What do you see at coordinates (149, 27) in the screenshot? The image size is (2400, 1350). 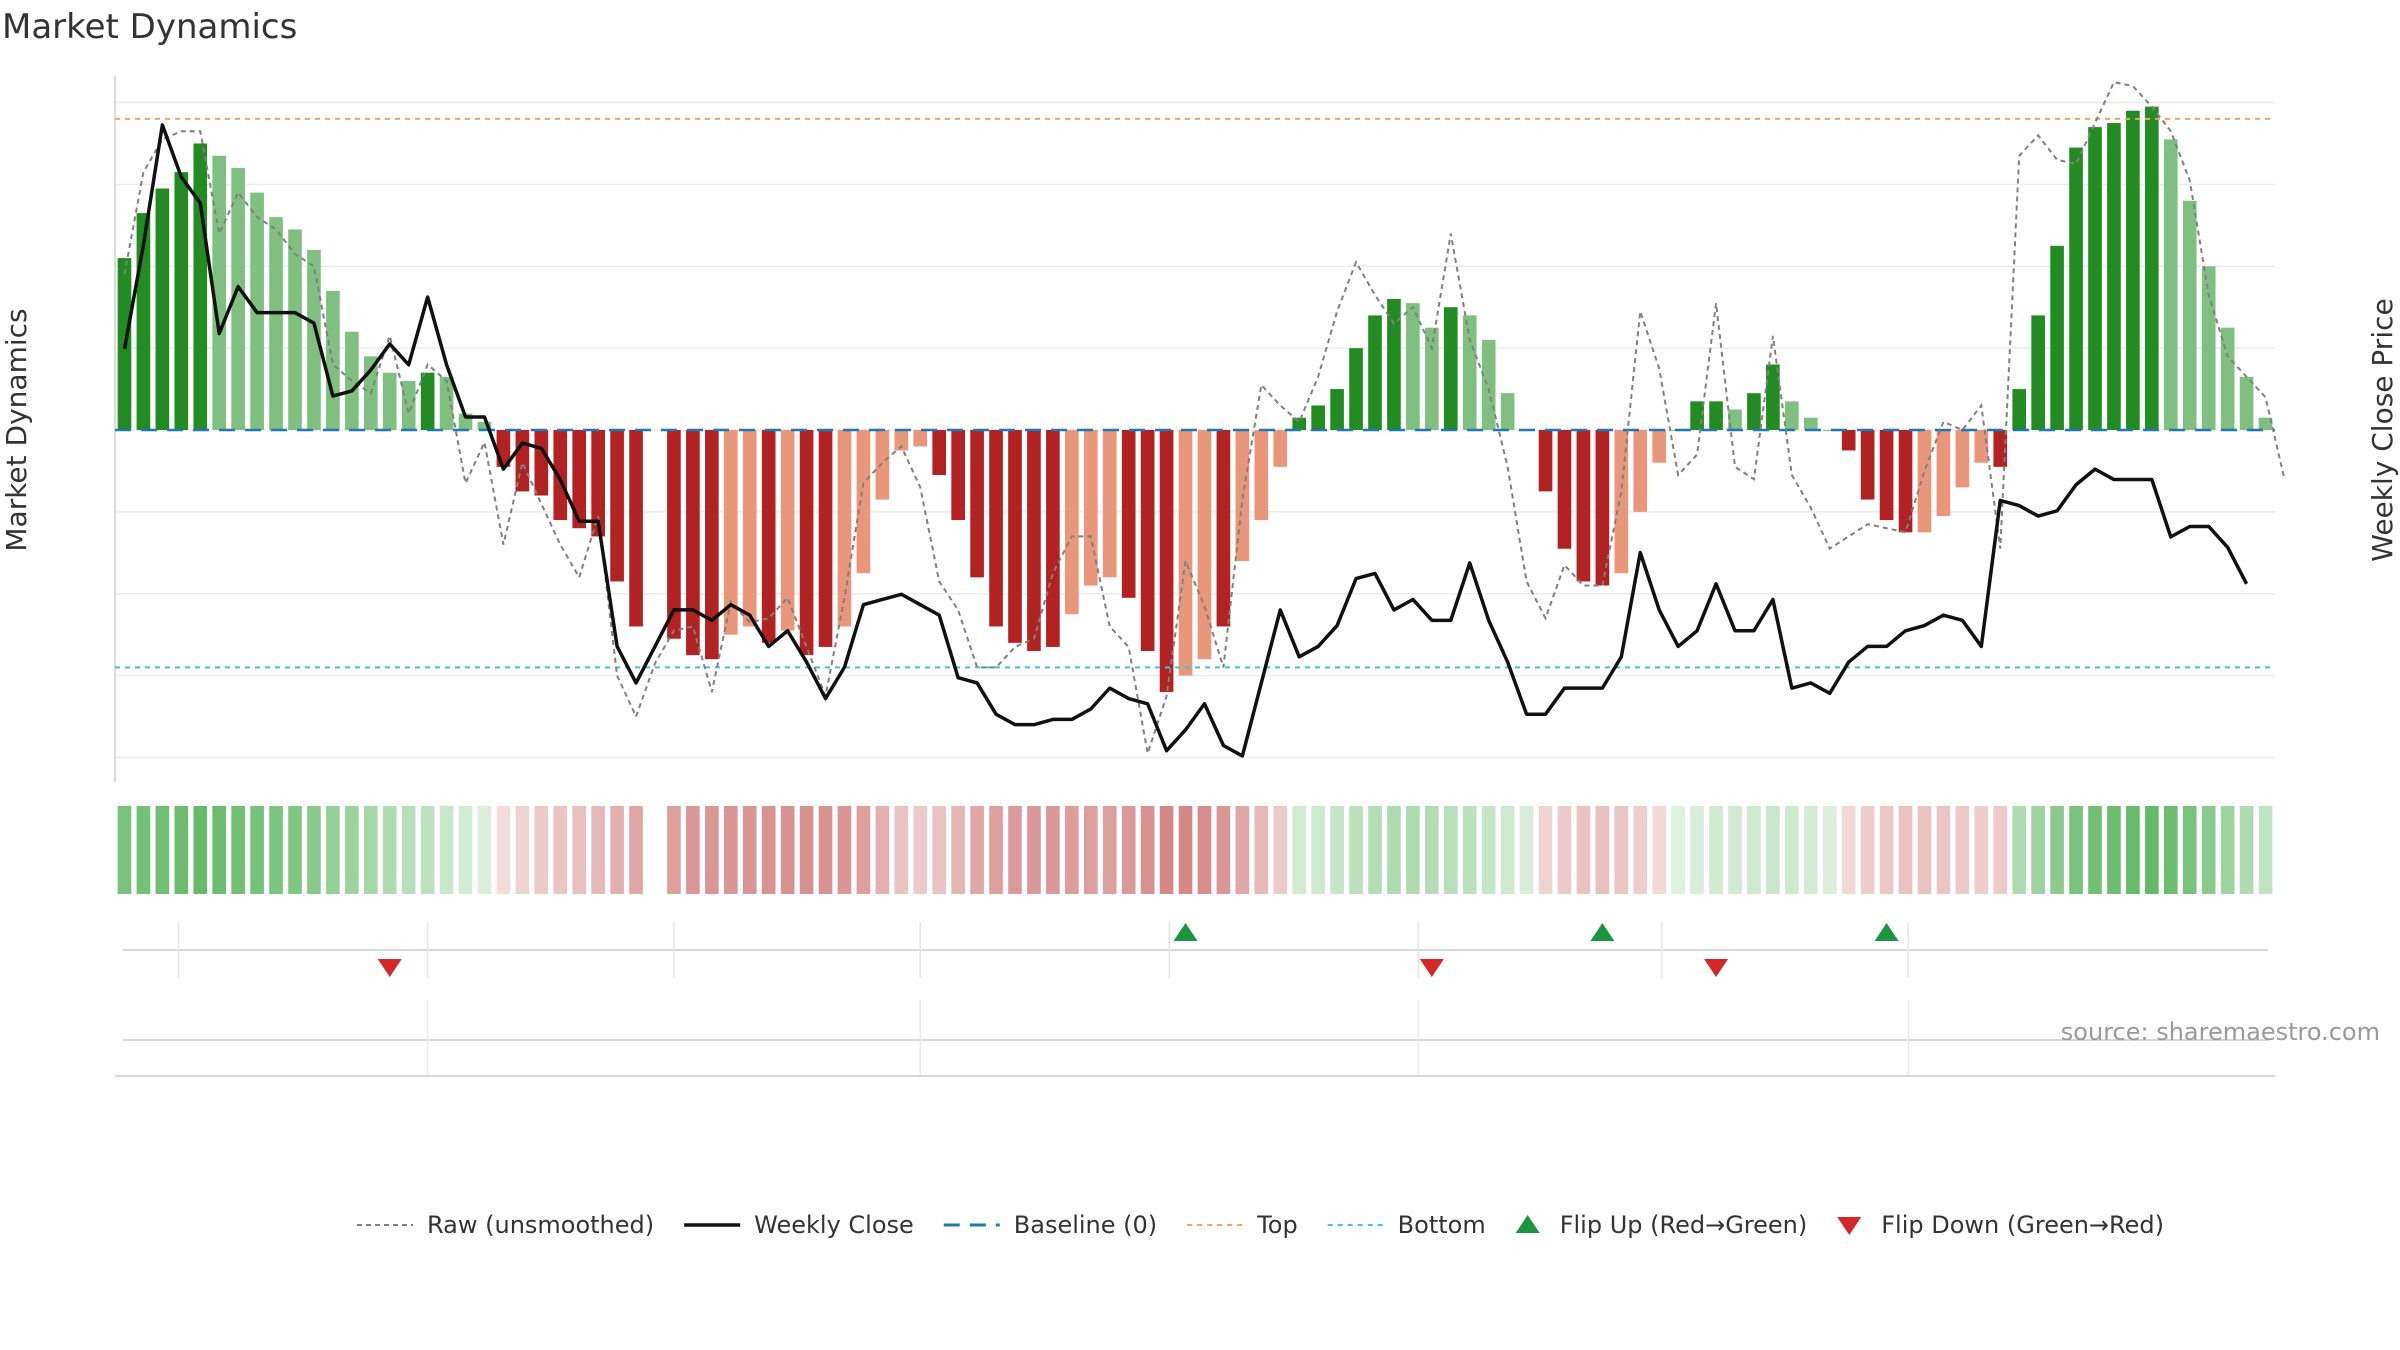 I see `chart-title: Market Dynamics` at bounding box center [149, 27].